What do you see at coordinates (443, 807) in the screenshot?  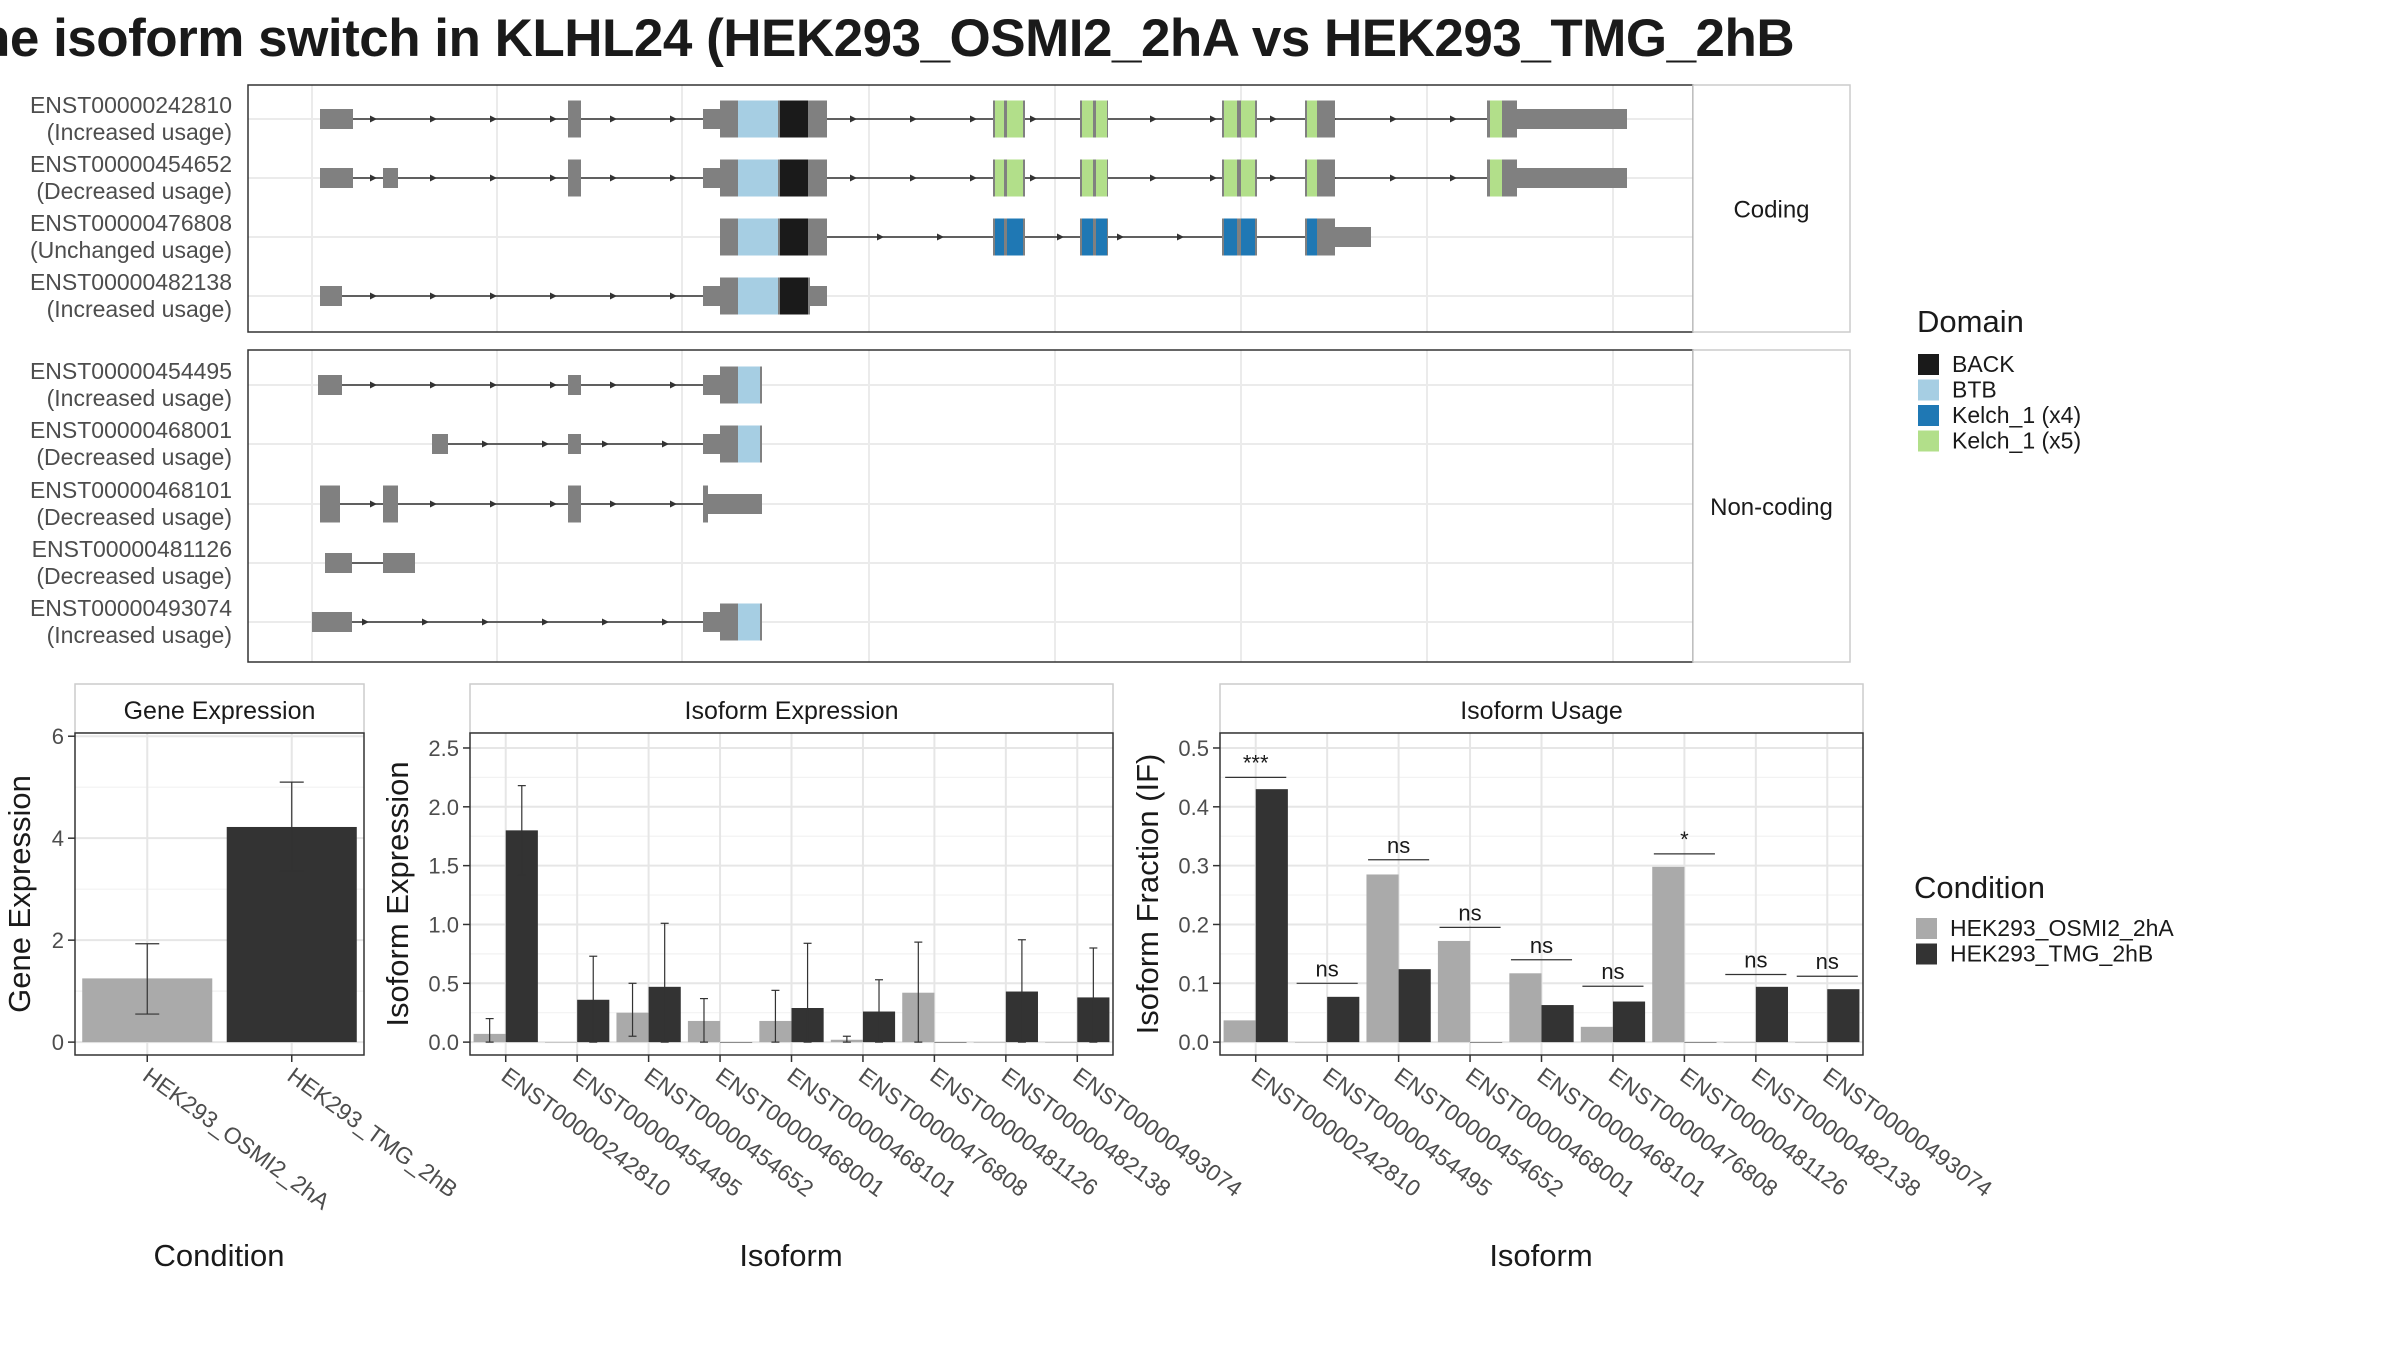 I see `y-tick-label: 2.0` at bounding box center [443, 807].